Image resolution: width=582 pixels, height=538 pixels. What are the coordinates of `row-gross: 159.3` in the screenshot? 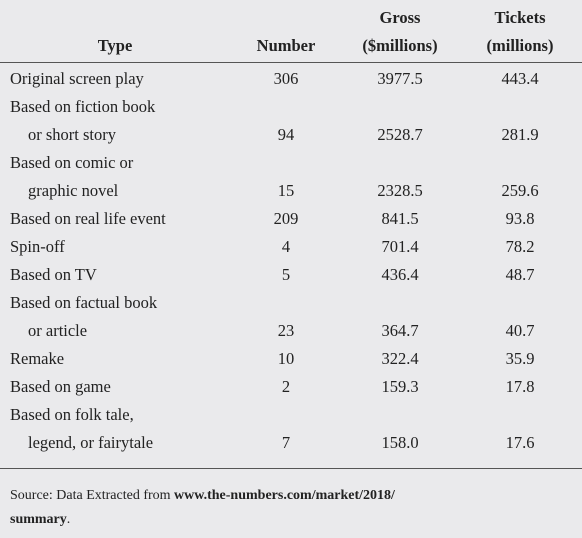 It's located at (400, 386).